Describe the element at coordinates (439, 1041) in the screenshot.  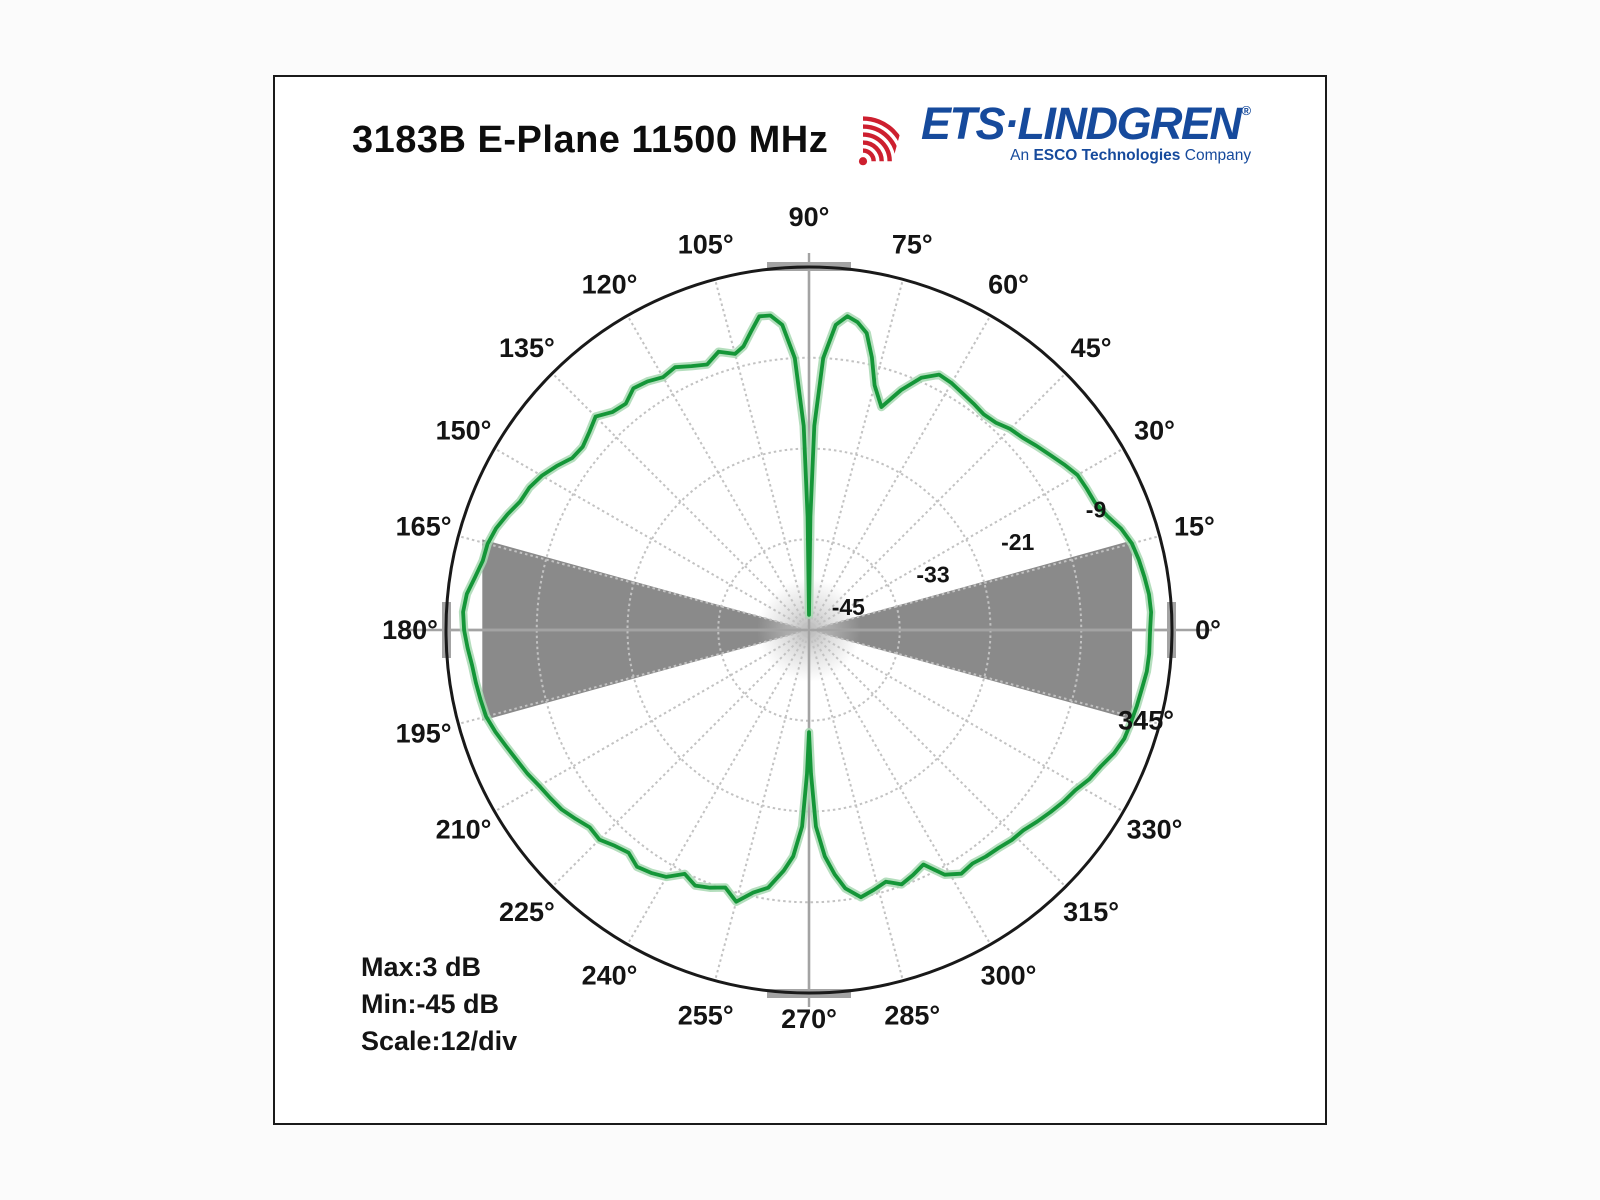
I see `scale-per-div-label: Scale:12/div` at that location.